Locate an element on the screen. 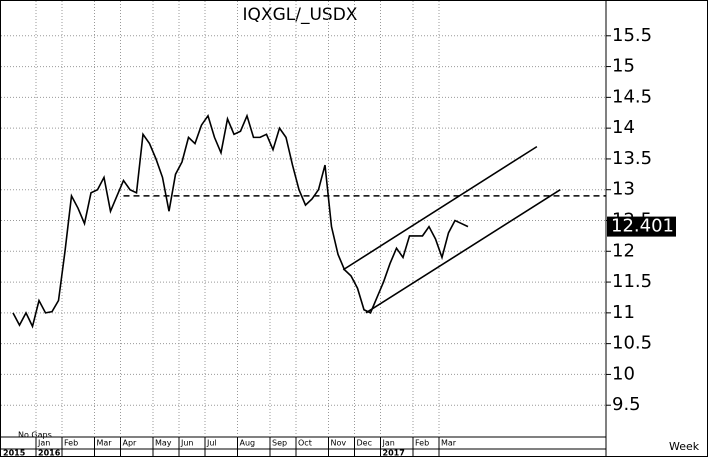 The width and height of the screenshot is (711, 459). last-value-label: 12.401 is located at coordinates (642, 226).